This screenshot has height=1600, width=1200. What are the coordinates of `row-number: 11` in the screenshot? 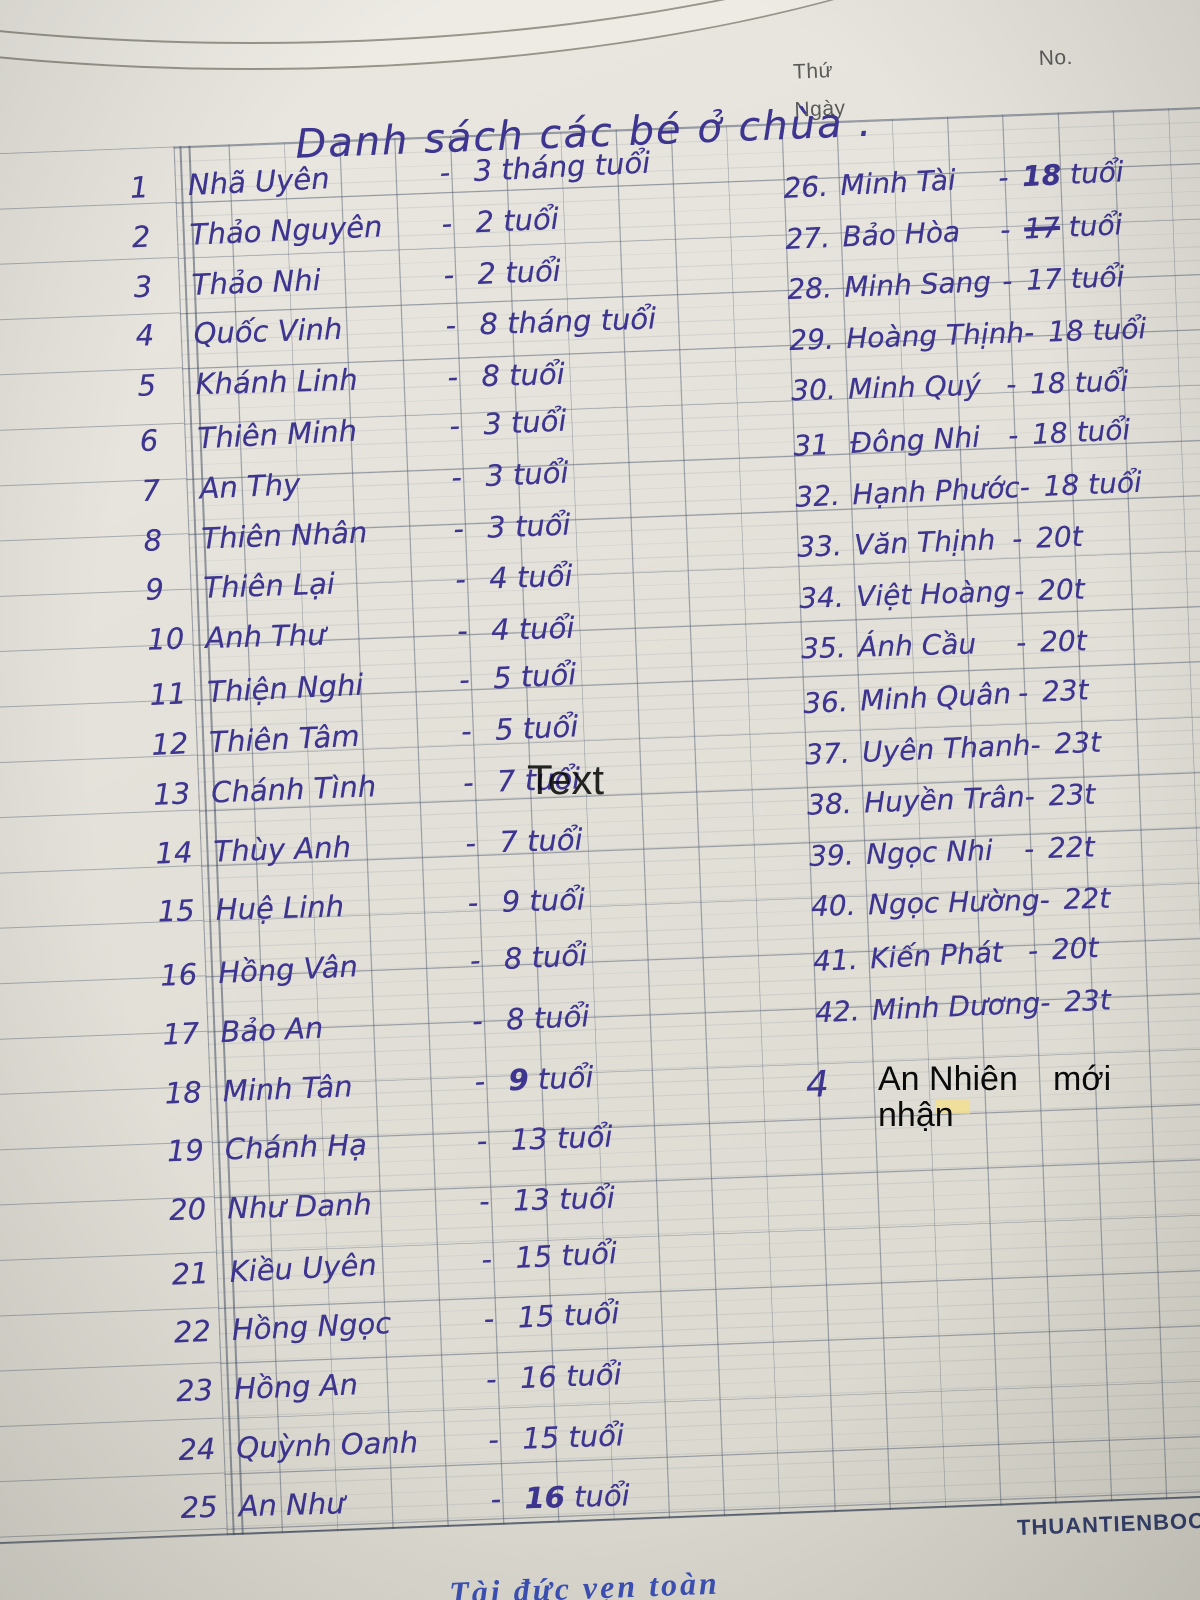 It's located at (168, 694).